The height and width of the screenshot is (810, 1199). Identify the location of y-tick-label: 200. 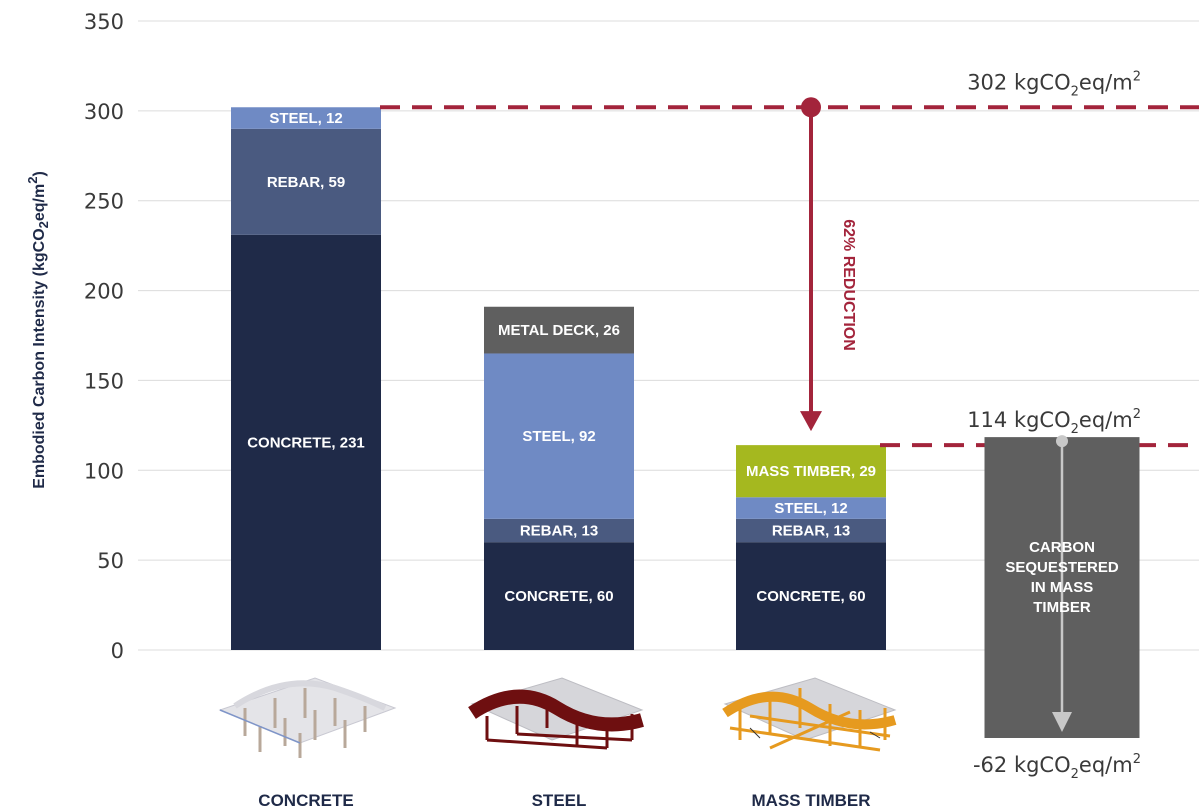
(104, 292).